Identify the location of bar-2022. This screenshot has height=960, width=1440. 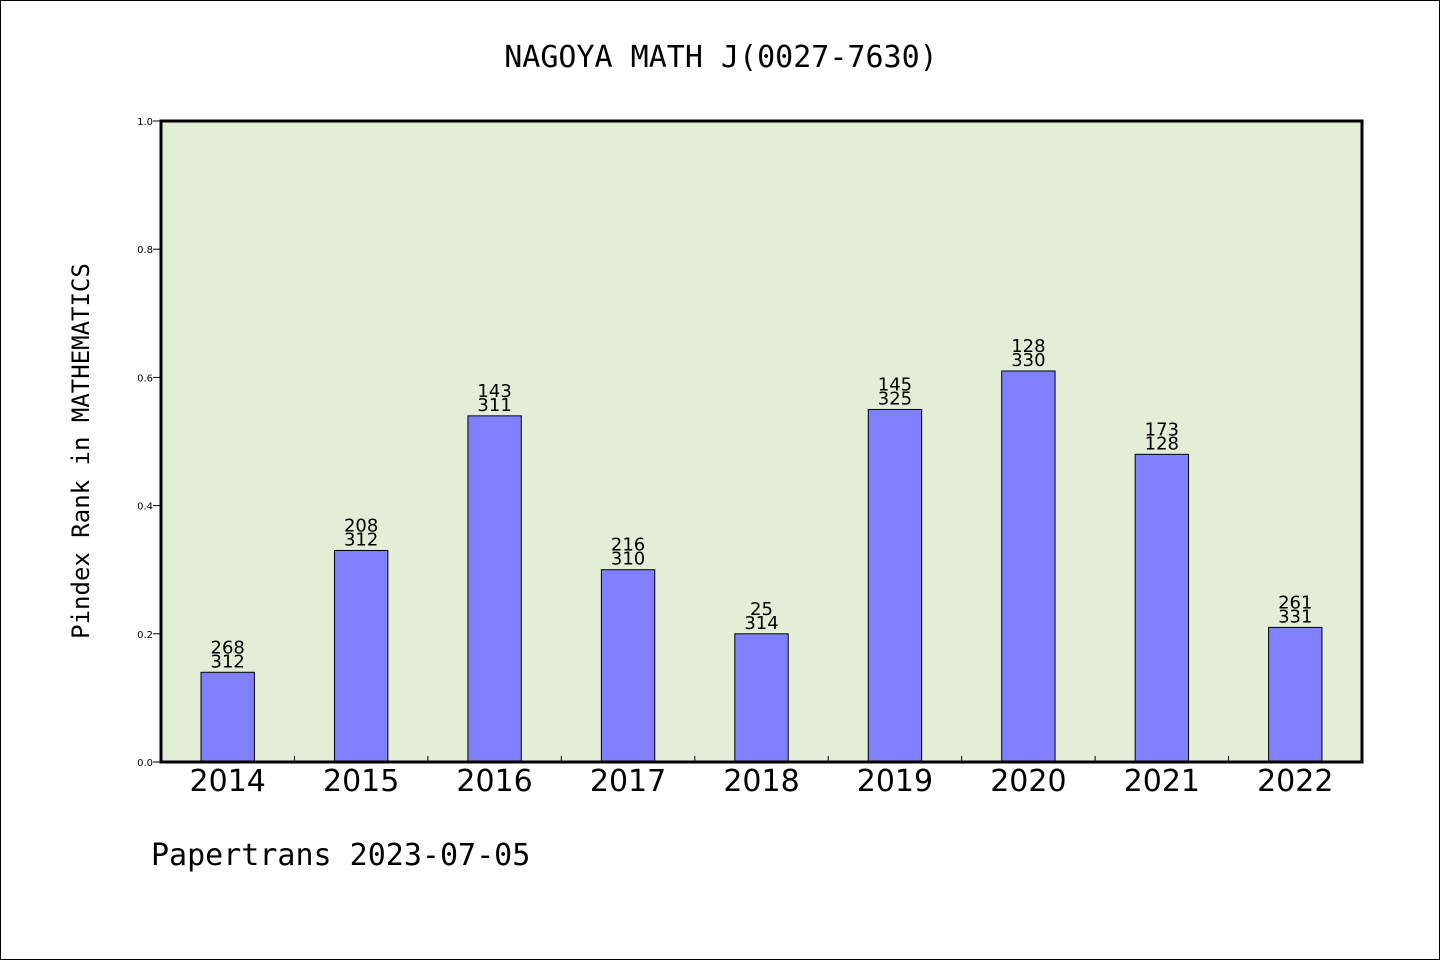
(1295, 694).